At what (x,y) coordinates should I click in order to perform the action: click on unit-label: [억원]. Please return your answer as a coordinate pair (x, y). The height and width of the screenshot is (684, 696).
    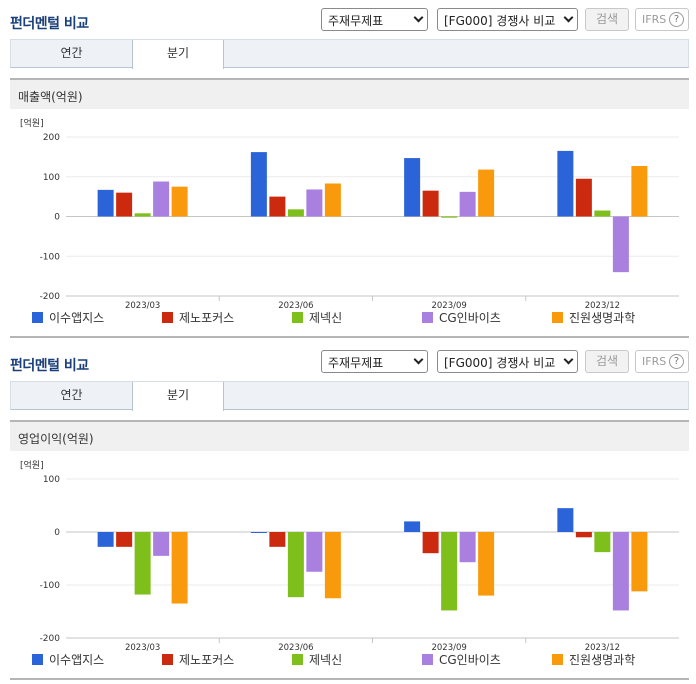
    Looking at the image, I should click on (32, 465).